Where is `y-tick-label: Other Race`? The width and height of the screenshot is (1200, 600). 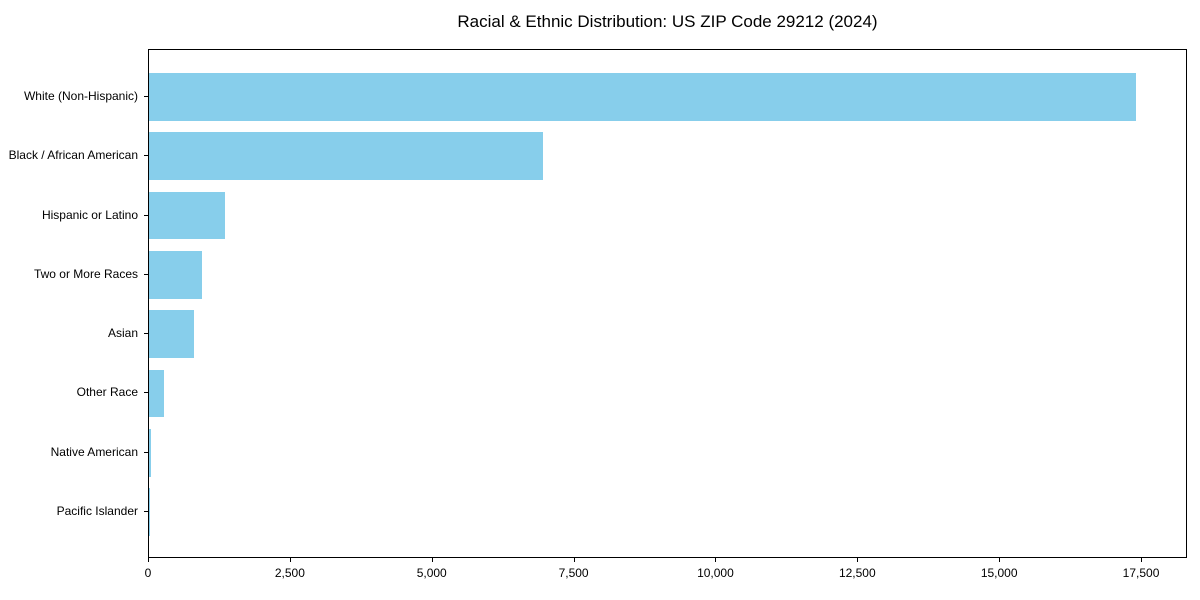 y-tick-label: Other Race is located at coordinates (107, 392).